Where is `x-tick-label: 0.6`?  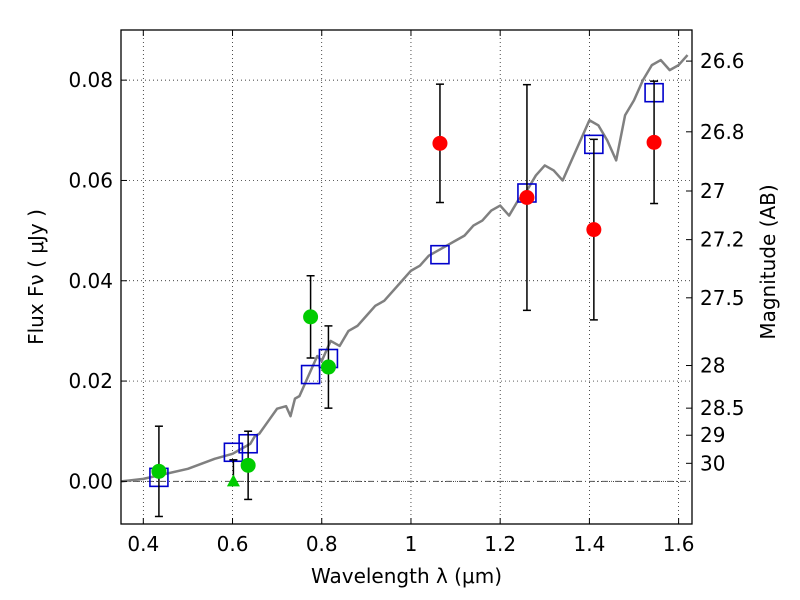
x-tick-label: 0.6 is located at coordinates (233, 544).